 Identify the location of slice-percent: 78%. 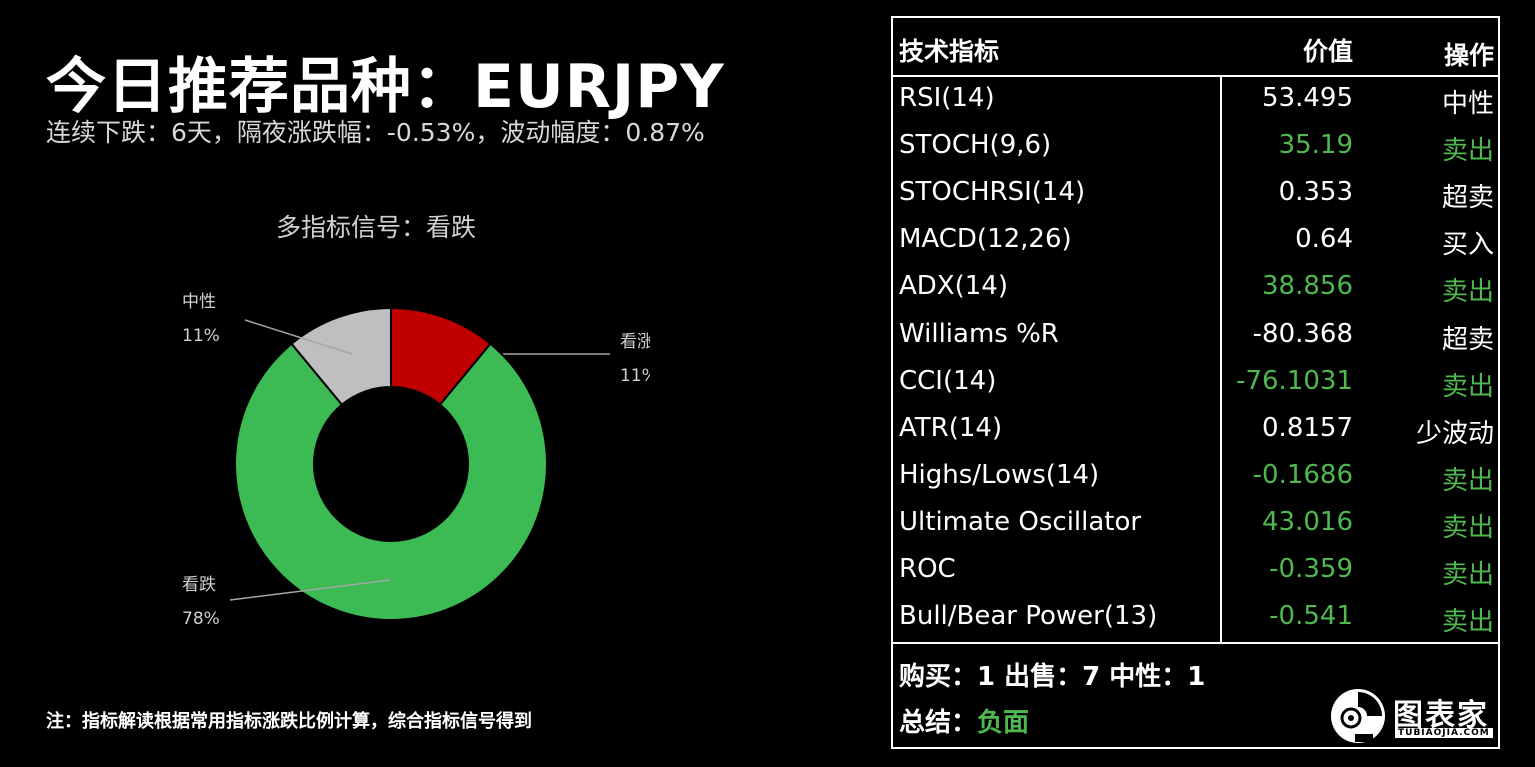
(201, 619).